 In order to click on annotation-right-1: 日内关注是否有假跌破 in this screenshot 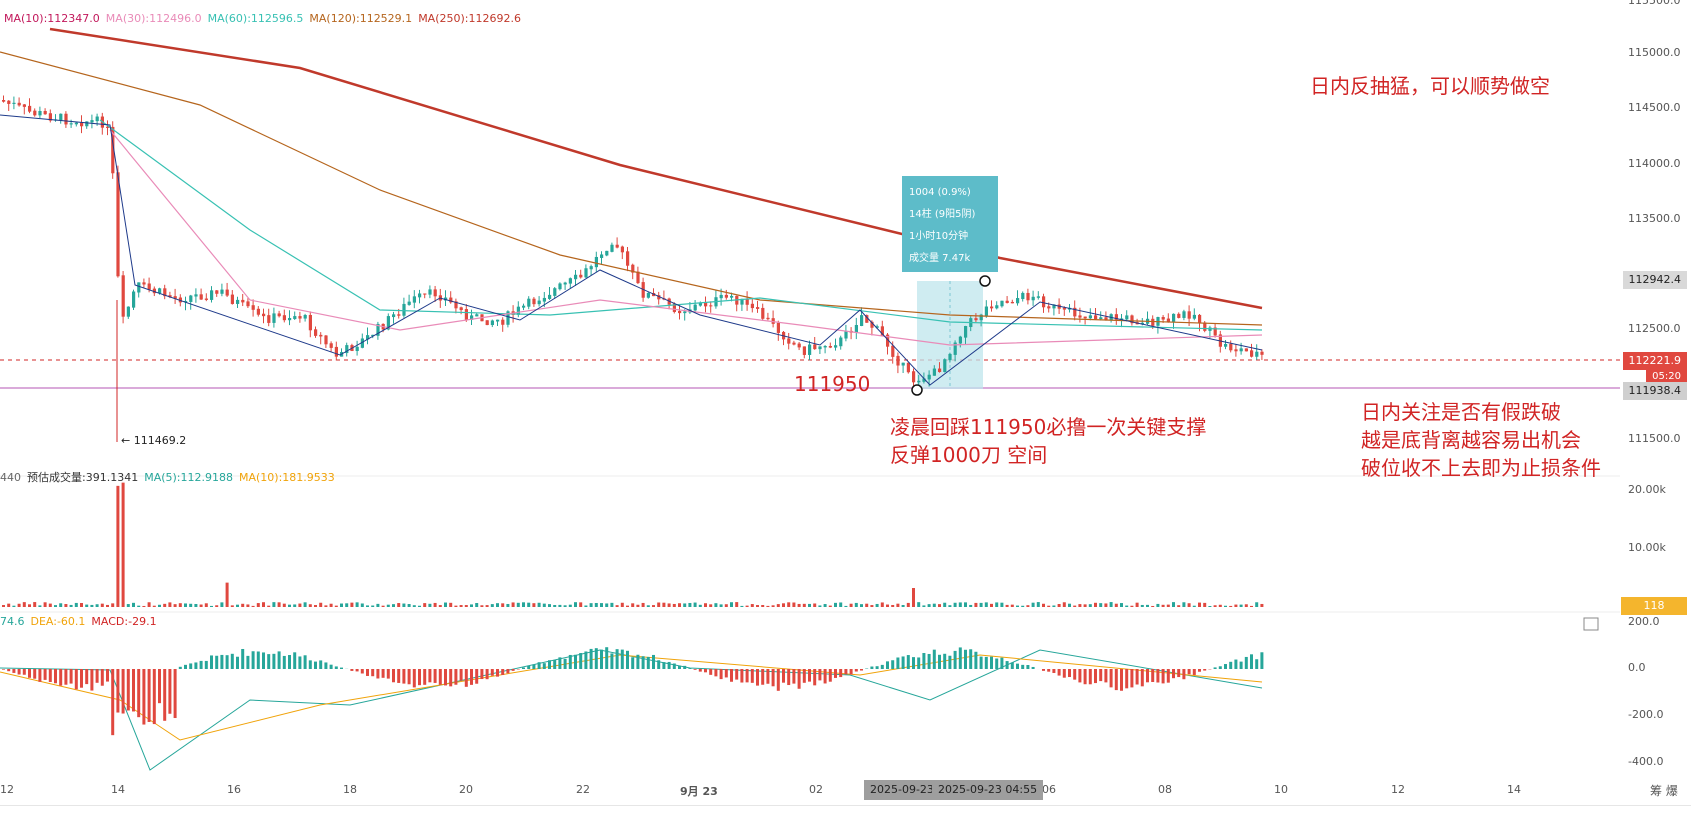, I will do `click(1461, 410)`.